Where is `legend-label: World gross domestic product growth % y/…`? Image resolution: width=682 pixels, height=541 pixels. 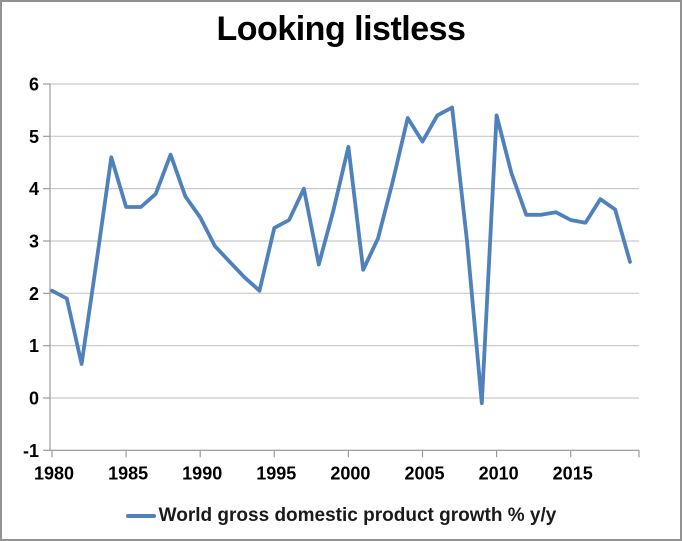
legend-label: World gross domestic product growth % y/… is located at coordinates (357, 515).